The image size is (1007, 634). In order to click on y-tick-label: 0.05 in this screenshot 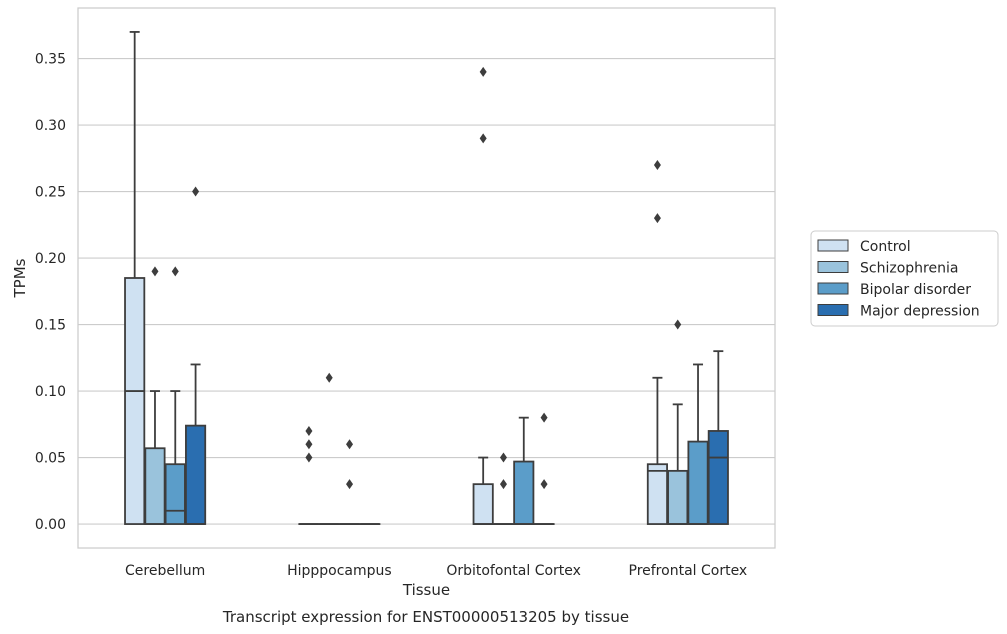, I will do `click(50, 459)`.